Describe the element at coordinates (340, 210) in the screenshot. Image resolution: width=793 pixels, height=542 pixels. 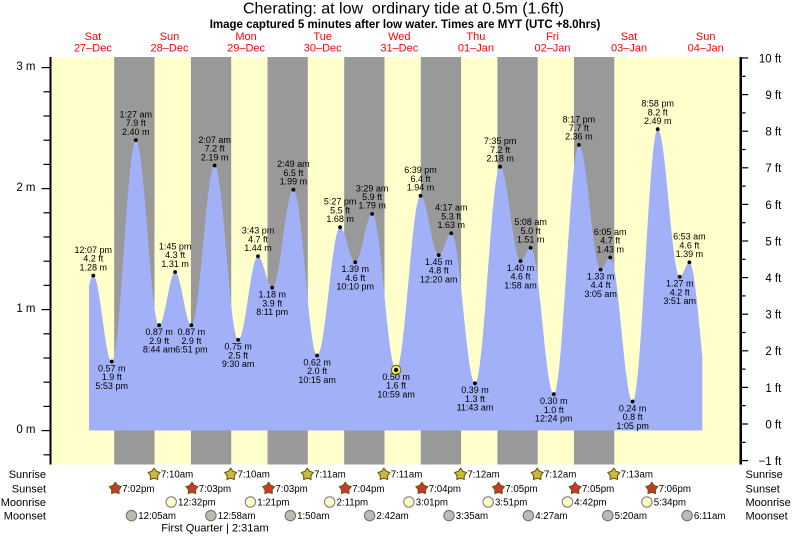
I see `svg-text: 5.5 ft` at that location.